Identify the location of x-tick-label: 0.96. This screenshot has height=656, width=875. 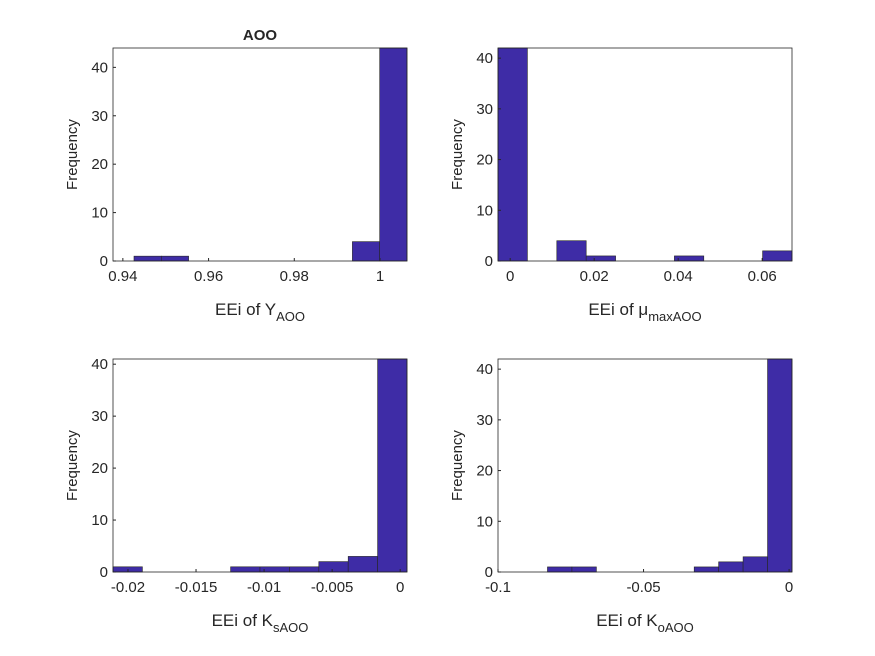
(208, 276).